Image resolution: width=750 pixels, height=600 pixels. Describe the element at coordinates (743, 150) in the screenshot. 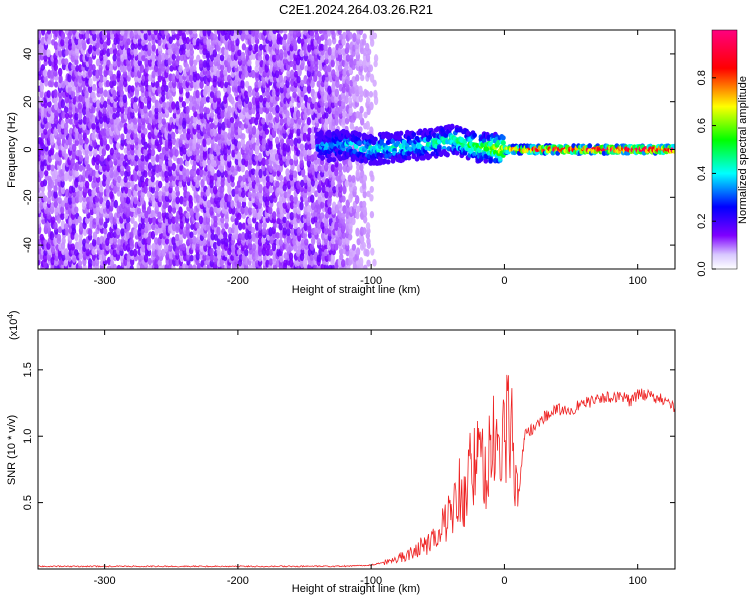

I see `colorbar-label: Normalized spectral amplitude` at that location.